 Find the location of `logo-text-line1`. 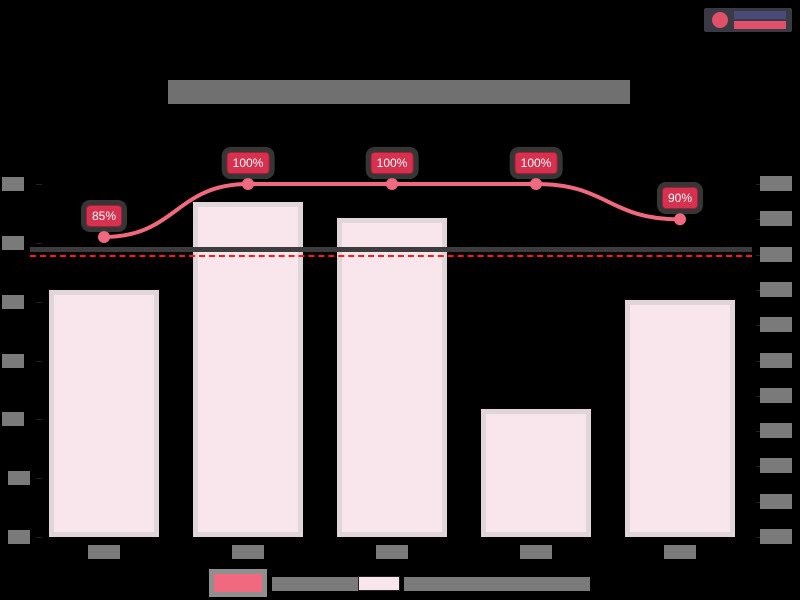

logo-text-line1 is located at coordinates (760, 15).